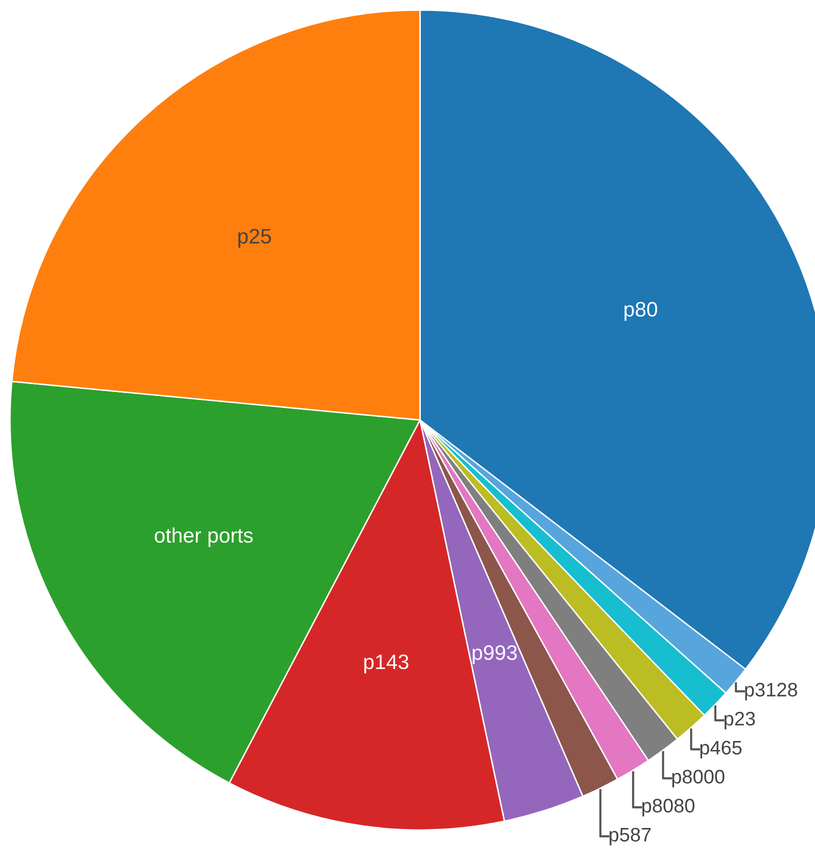 The height and width of the screenshot is (859, 815). Describe the element at coordinates (698, 779) in the screenshot. I see `slice-label: p8000` at that location.